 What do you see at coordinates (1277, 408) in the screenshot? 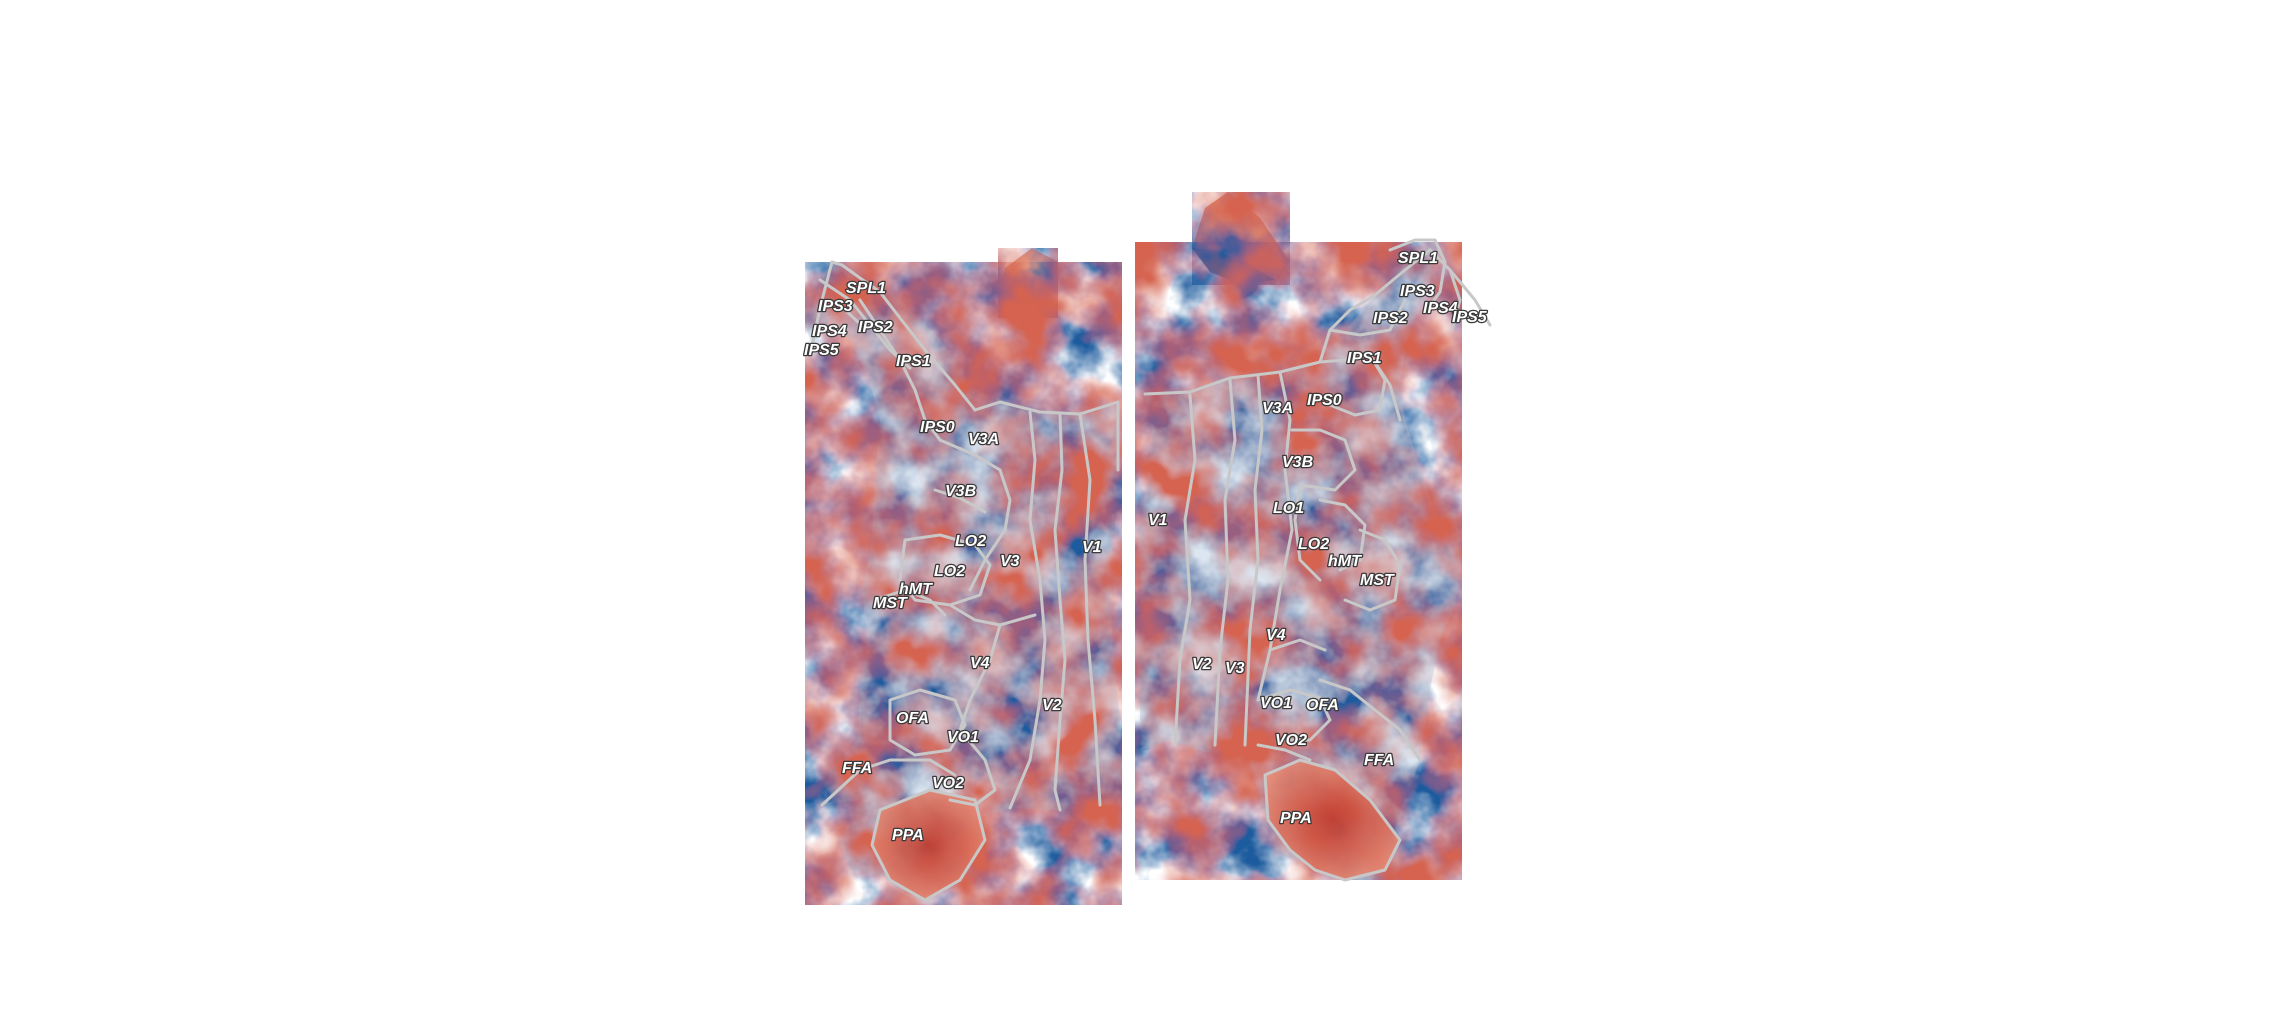
I see `right-label-v3a: V3A` at bounding box center [1277, 408].